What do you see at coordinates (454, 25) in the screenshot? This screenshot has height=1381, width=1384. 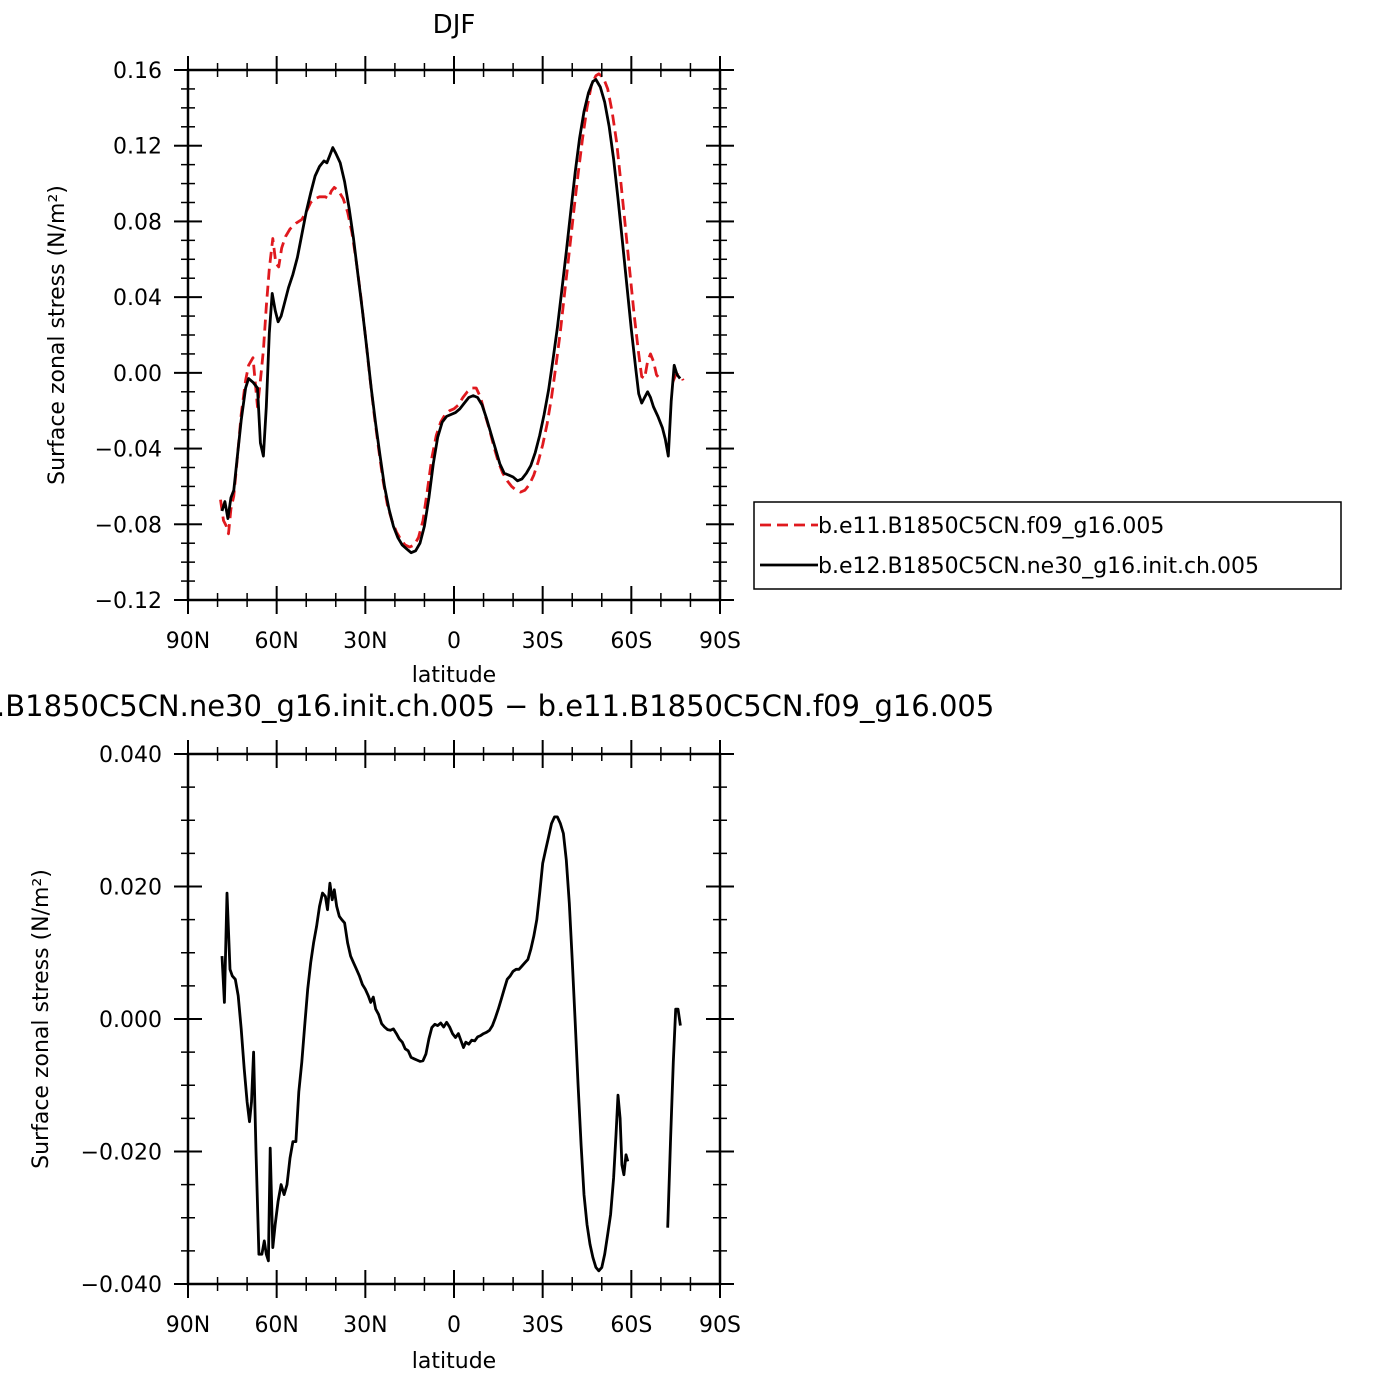 I see `top-panel-title: DJF` at bounding box center [454, 25].